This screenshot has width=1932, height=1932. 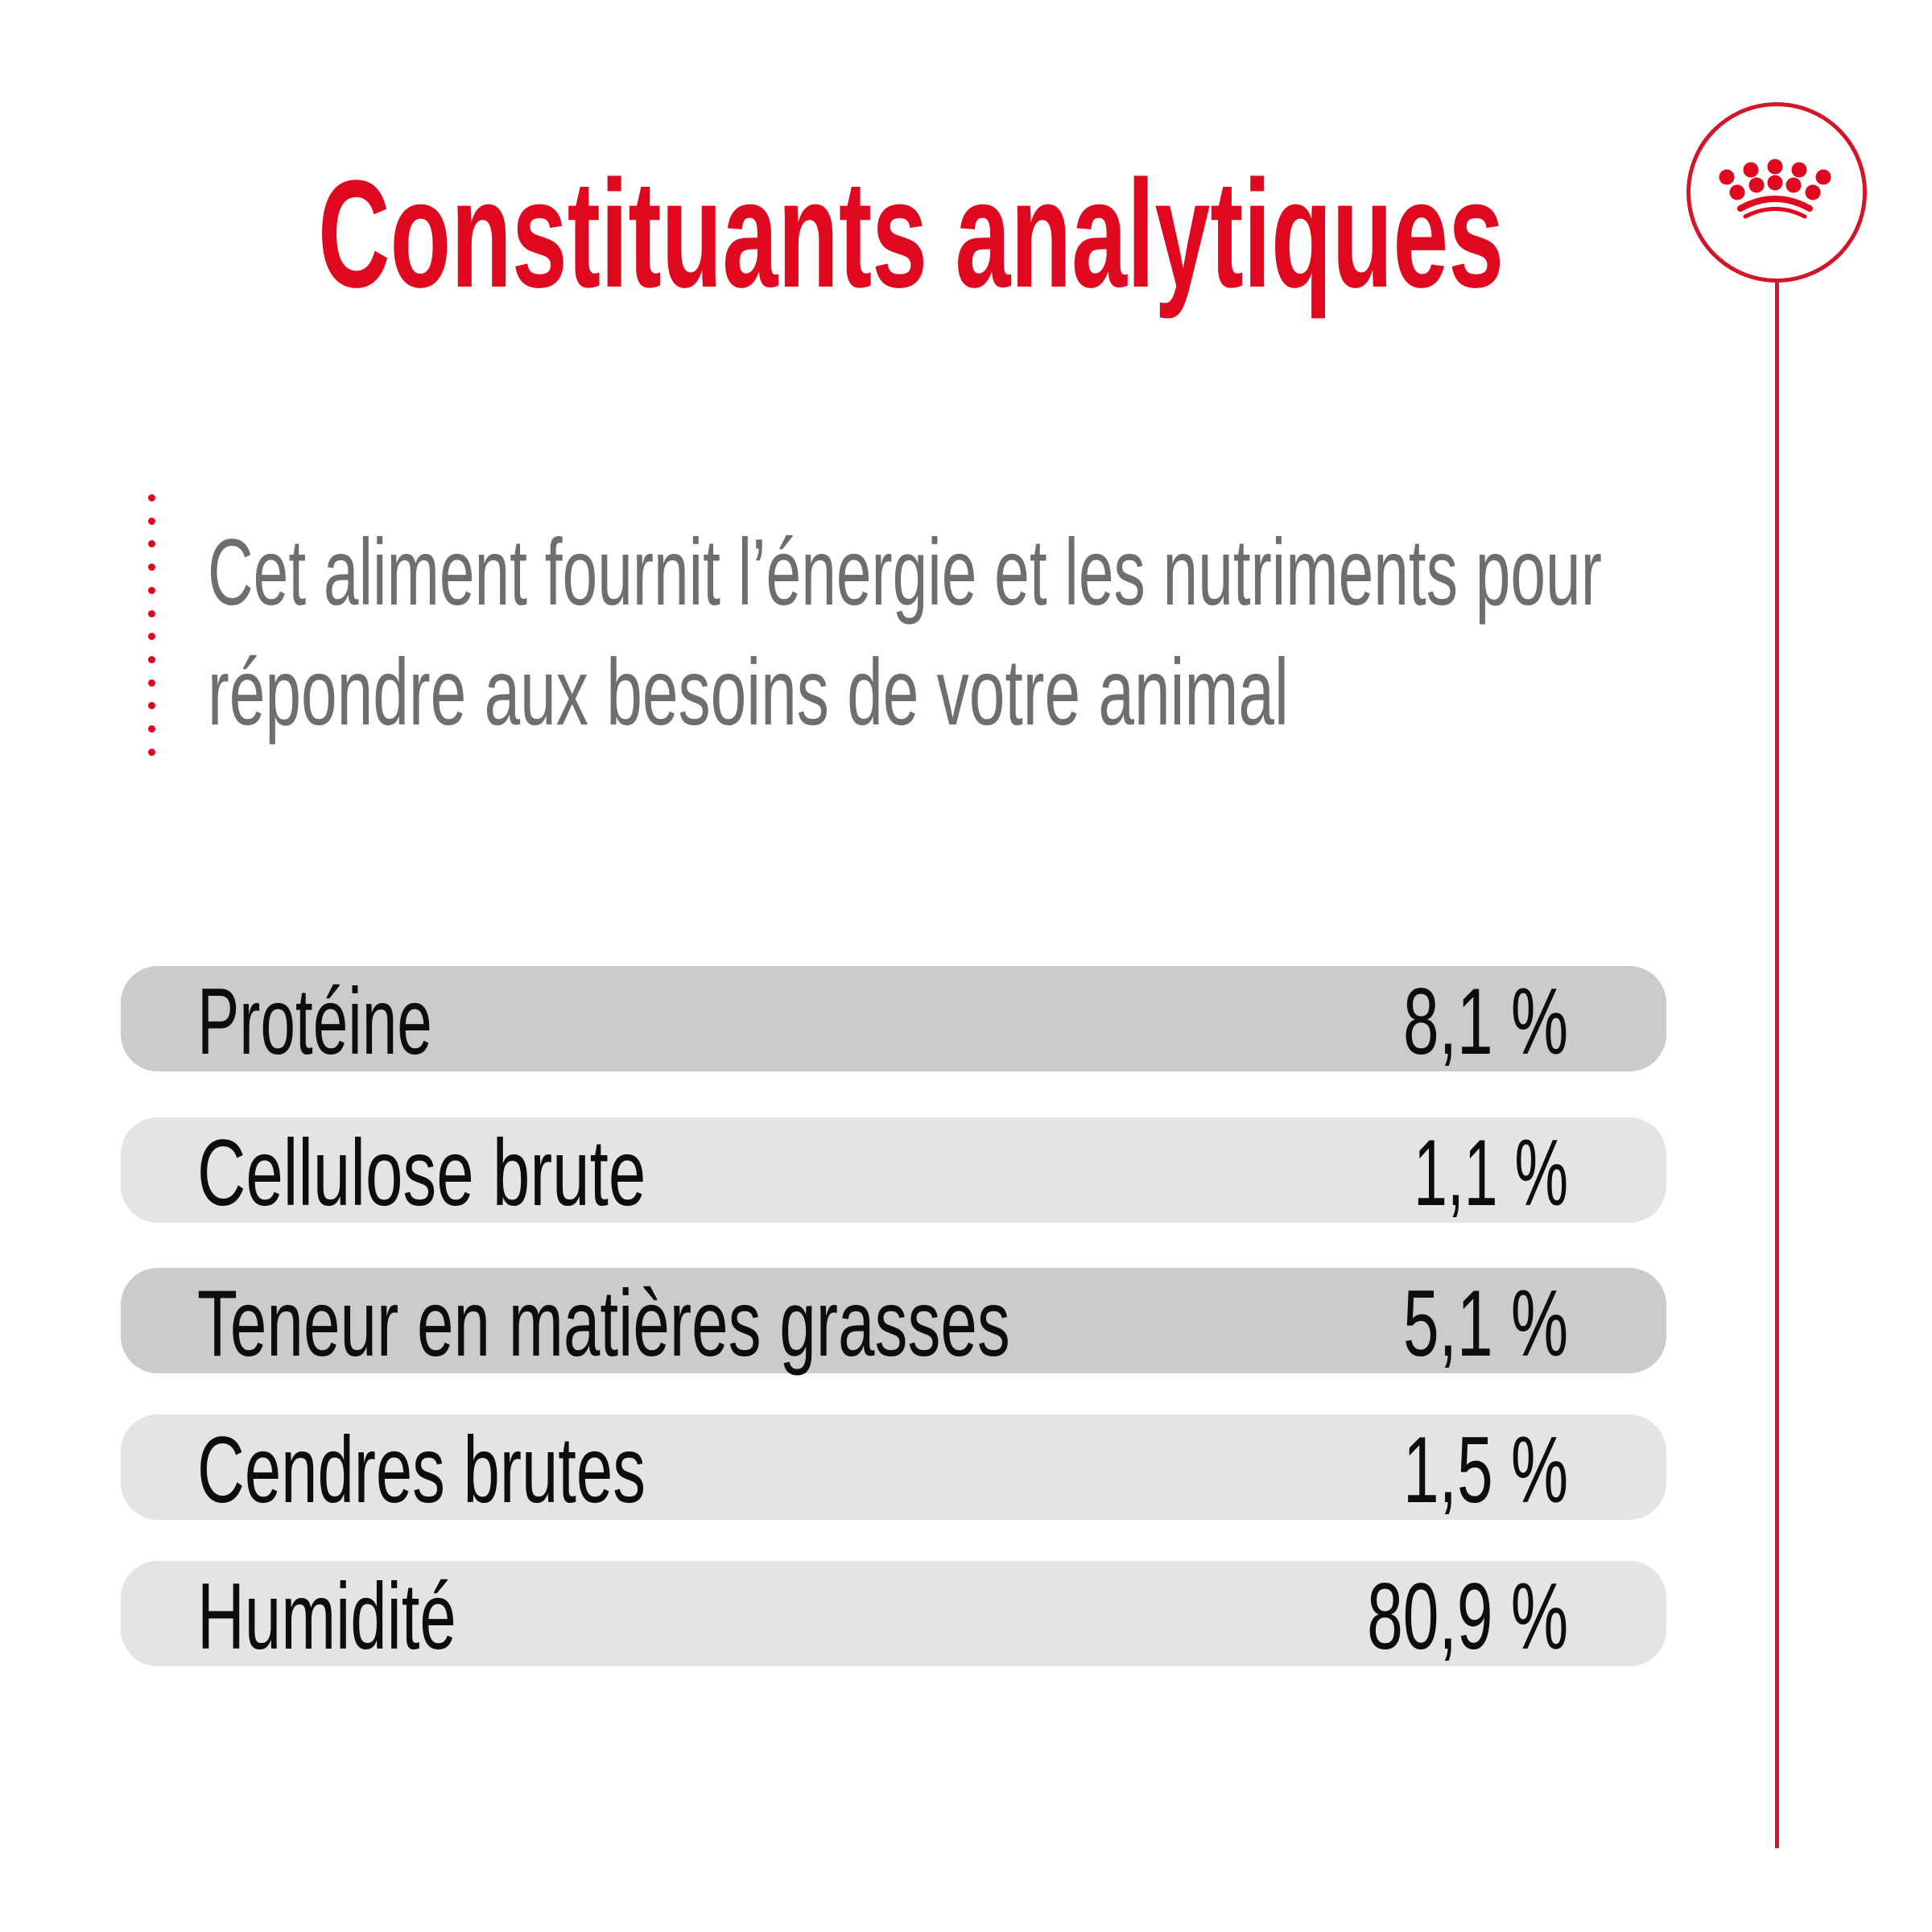 I want to click on row-value: 5,1 %, so click(x=1485, y=1323).